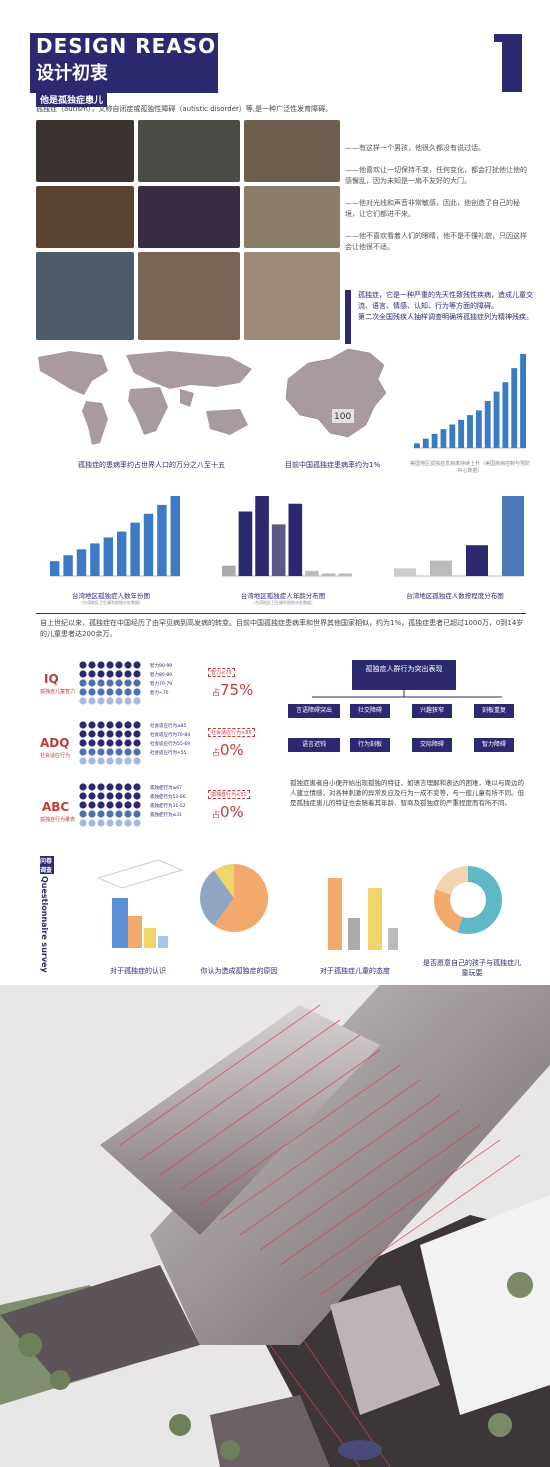 This screenshot has width=550, height=1467. What do you see at coordinates (404, 675) in the screenshot?
I see `behavior-root: 孤独症人群行为突出表现` at bounding box center [404, 675].